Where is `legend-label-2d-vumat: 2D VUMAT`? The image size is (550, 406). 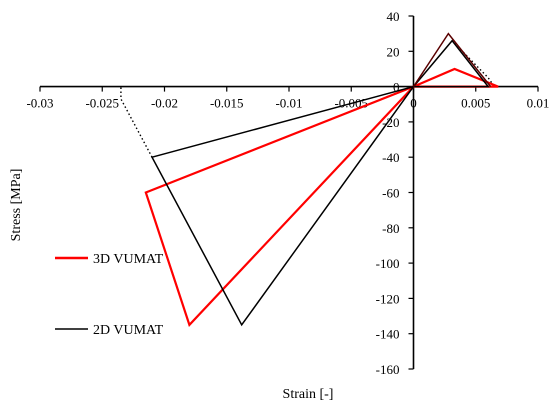 legend-label-2d-vumat: 2D VUMAT is located at coordinates (128, 330).